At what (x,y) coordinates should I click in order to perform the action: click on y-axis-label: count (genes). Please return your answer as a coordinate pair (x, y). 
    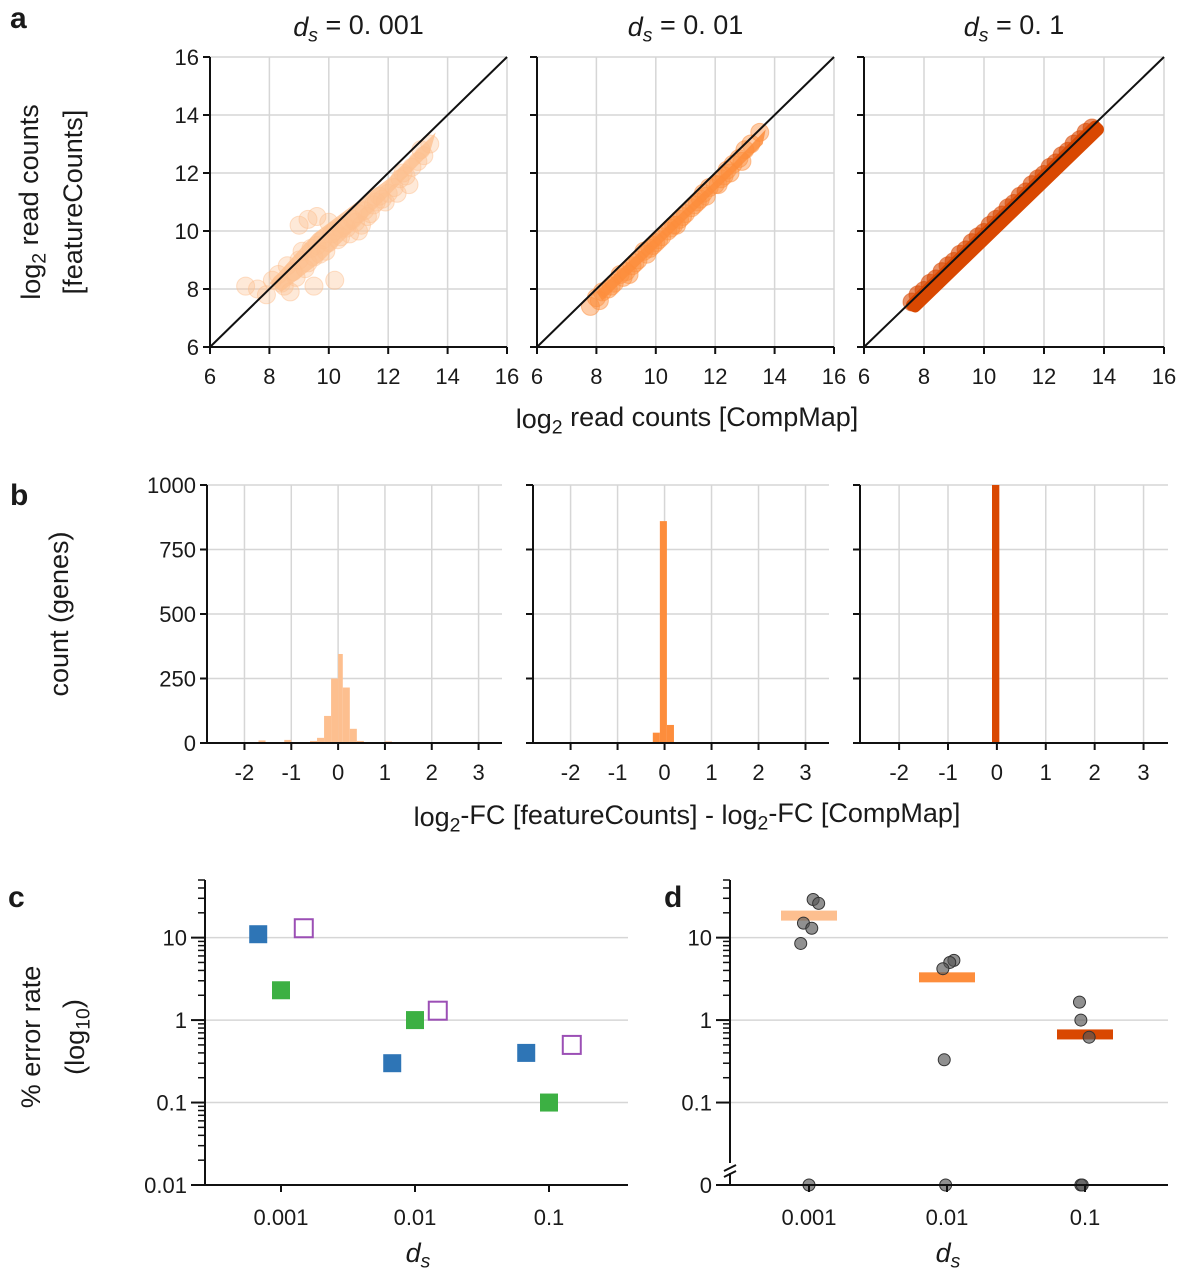
    Looking at the image, I should click on (59, 613).